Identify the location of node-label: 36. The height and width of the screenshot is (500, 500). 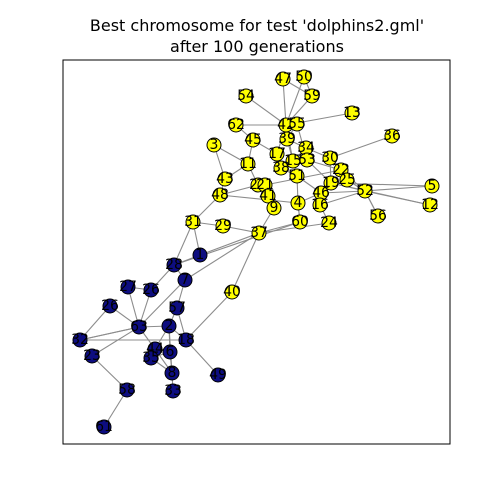
(392, 136).